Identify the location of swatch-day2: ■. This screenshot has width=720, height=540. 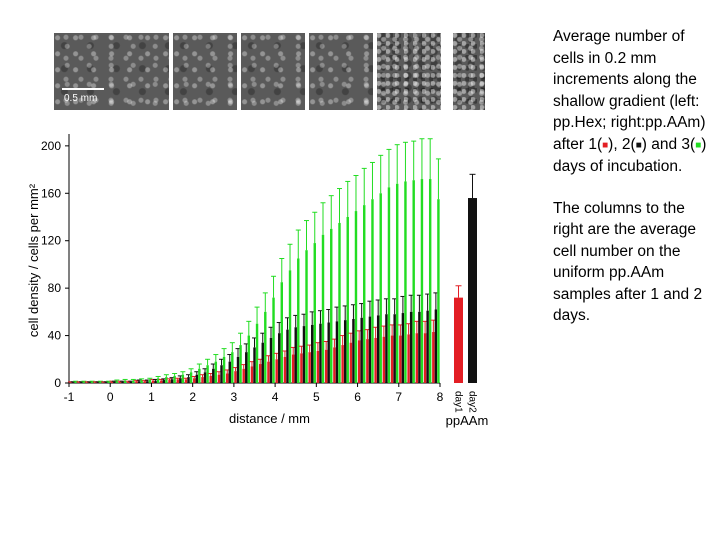
(638, 145).